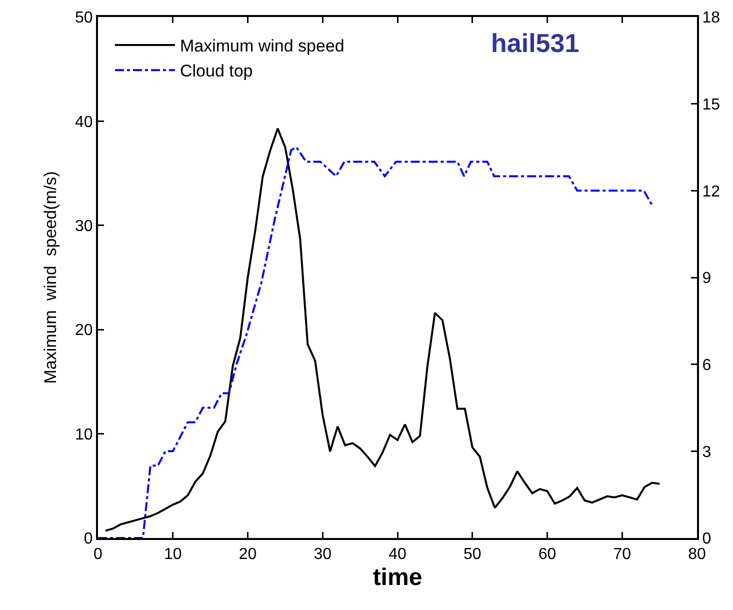 Image resolution: width=733 pixels, height=610 pixels. What do you see at coordinates (84, 331) in the screenshot?
I see `y-tick-label: 20` at bounding box center [84, 331].